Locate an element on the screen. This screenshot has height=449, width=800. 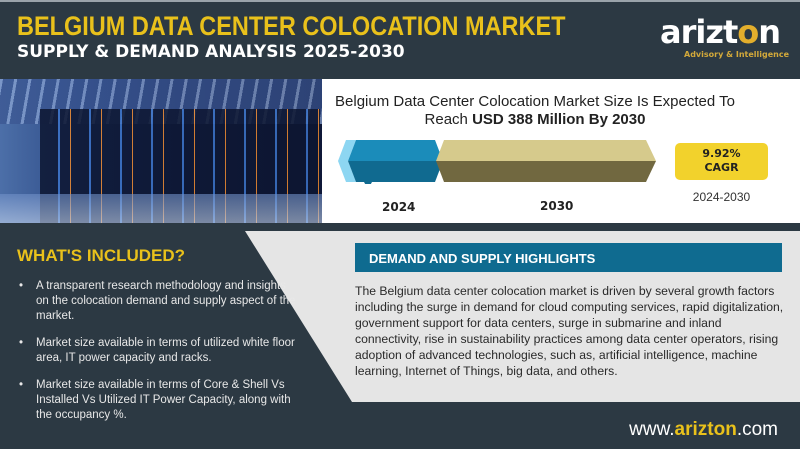
page-subtitle: SUPPLY & DEMAND ANALYSIS 2025-2030 is located at coordinates (211, 52).